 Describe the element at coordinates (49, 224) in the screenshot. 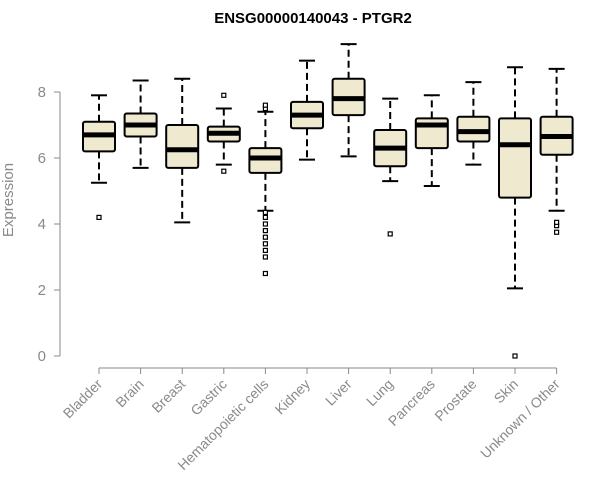

I see `y-axis: 0 2 4 6 8` at that location.